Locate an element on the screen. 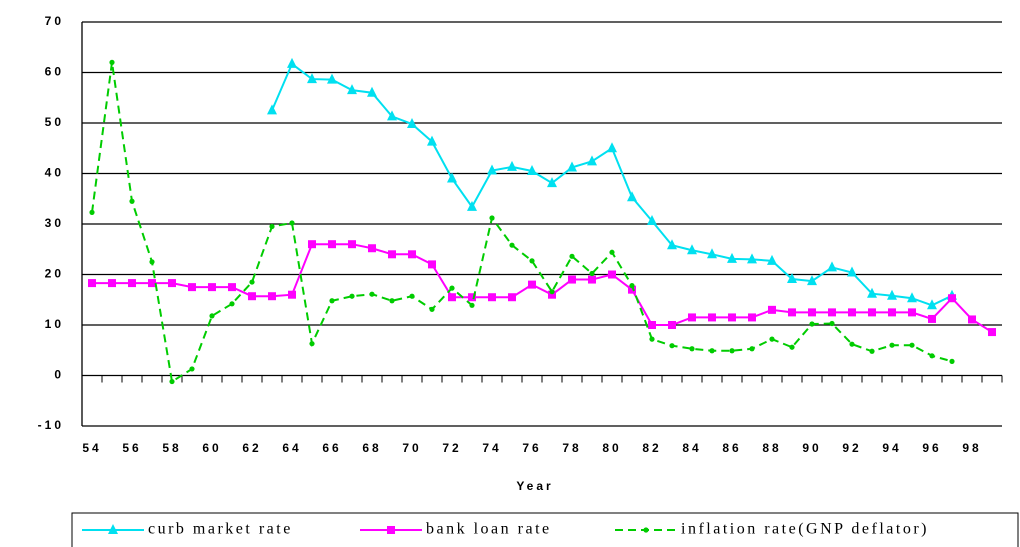  legend-label: curb market rate is located at coordinates (220, 529).